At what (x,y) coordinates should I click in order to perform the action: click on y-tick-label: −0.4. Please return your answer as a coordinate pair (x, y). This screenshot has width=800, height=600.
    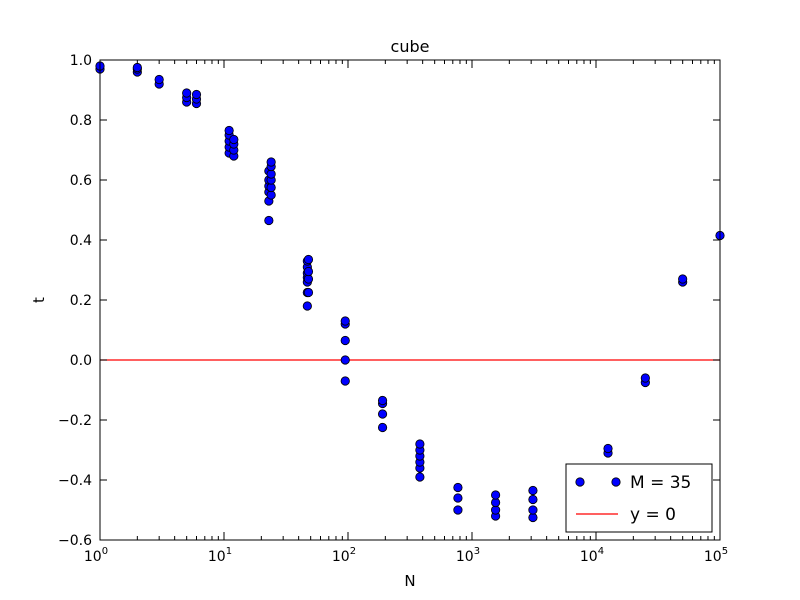
    Looking at the image, I should click on (75, 481).